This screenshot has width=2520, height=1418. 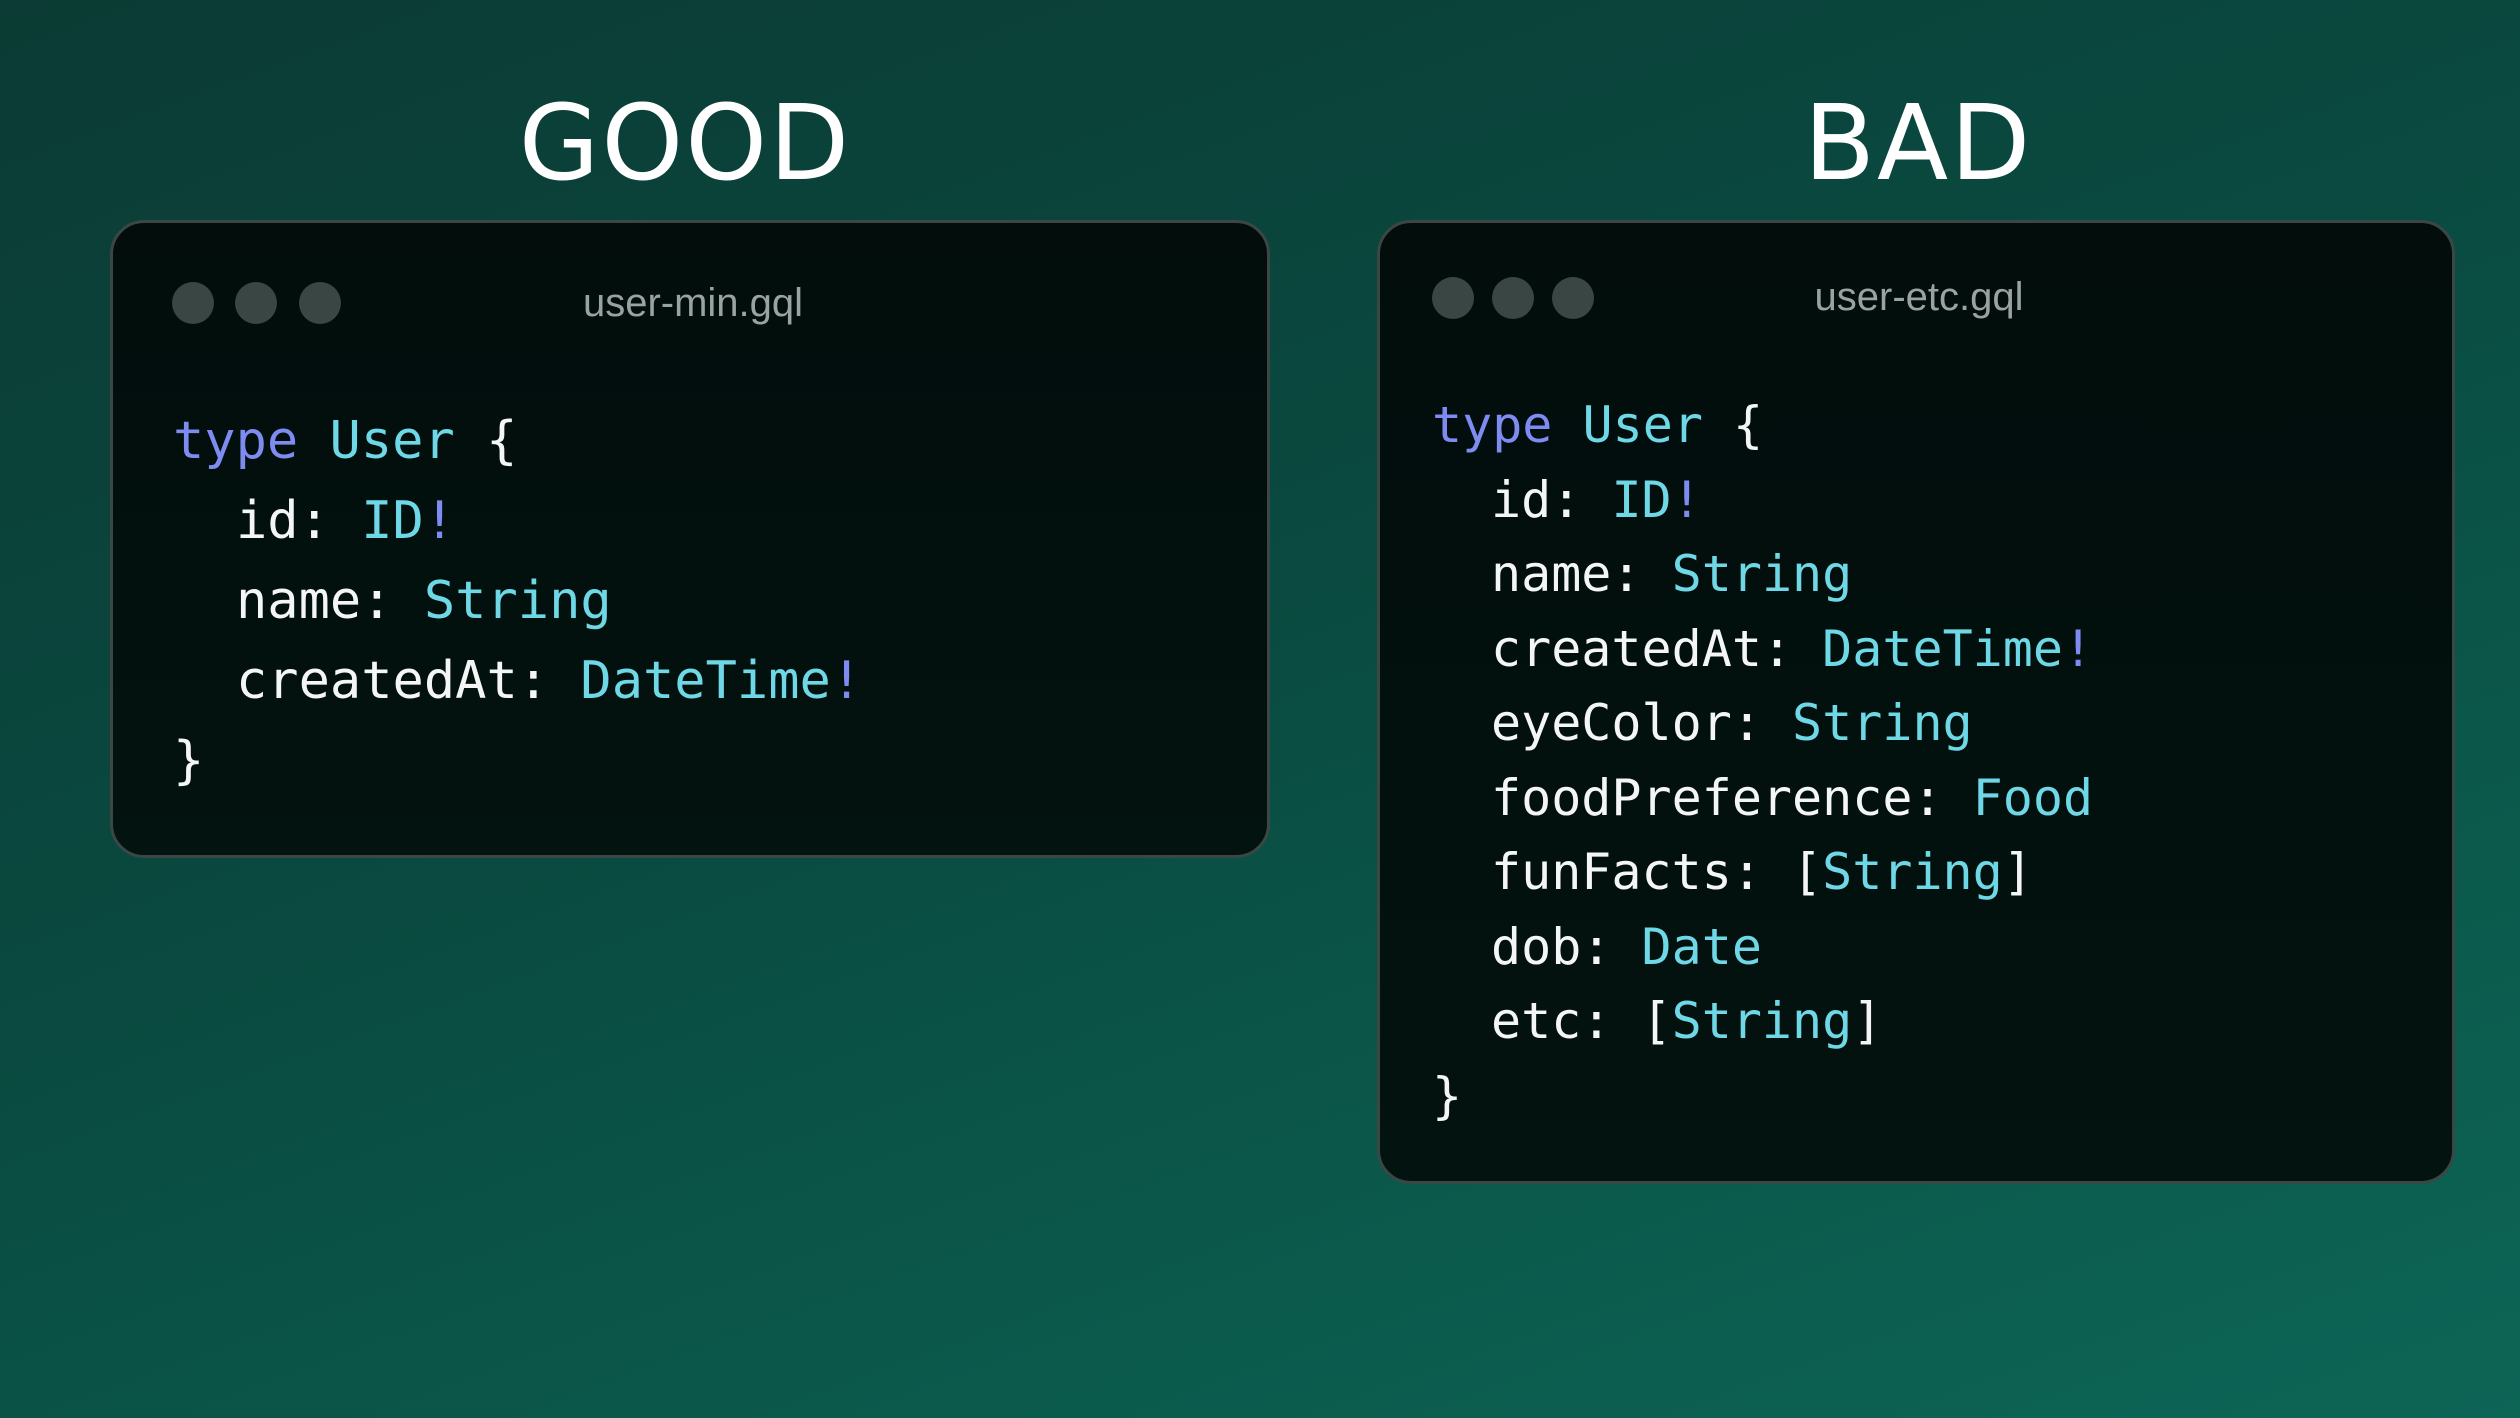 What do you see at coordinates (685, 143) in the screenshot?
I see `good-heading: GOOD` at bounding box center [685, 143].